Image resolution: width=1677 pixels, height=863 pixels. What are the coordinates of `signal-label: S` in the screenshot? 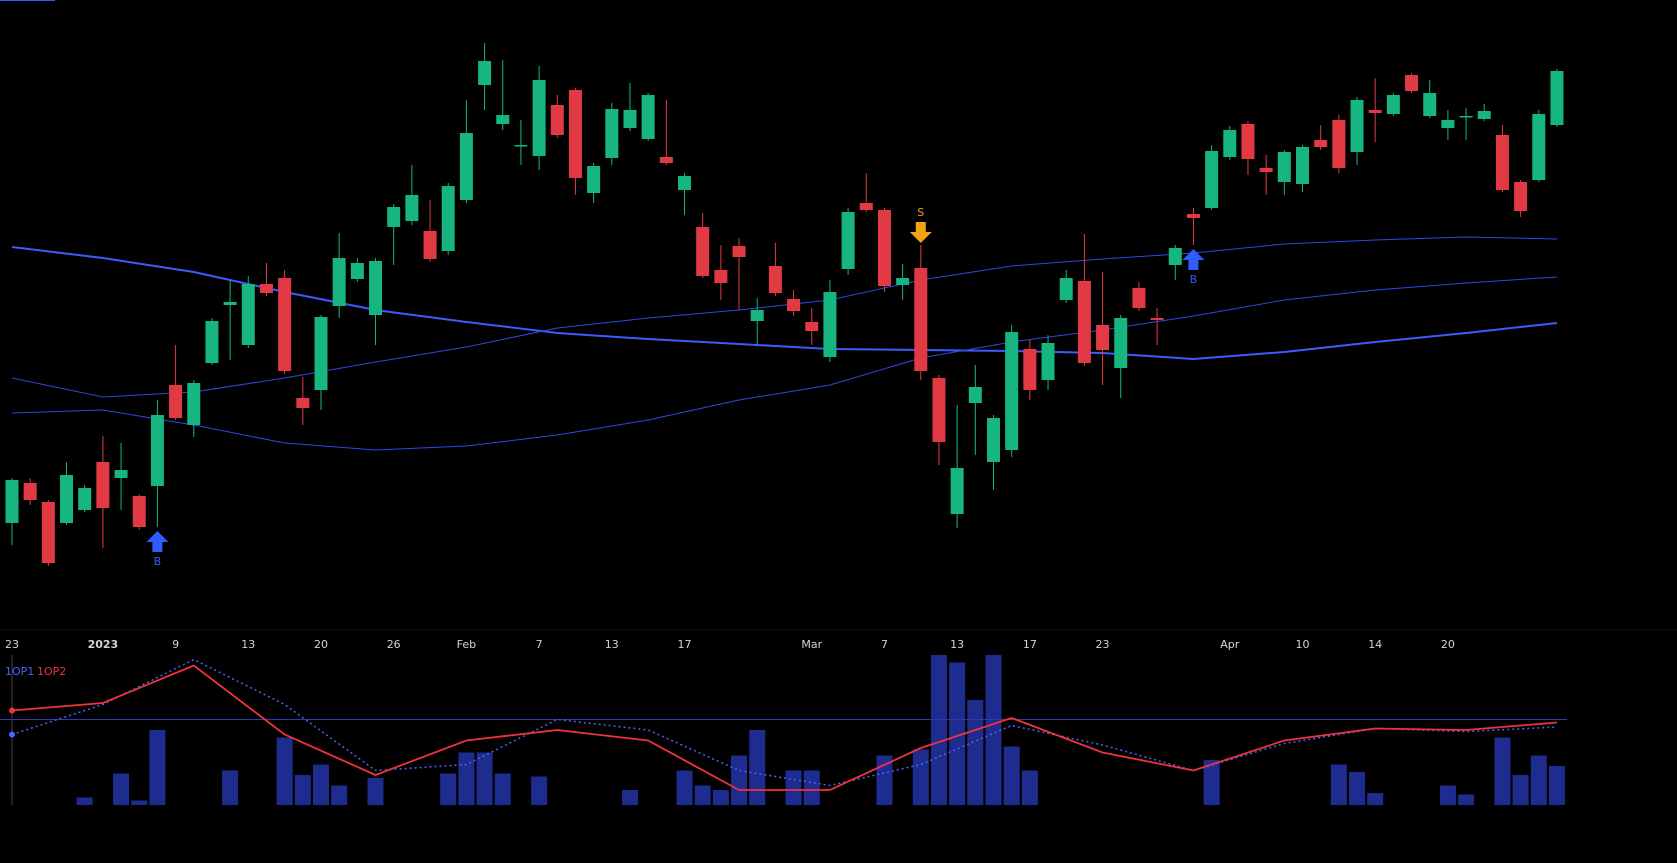 It's located at (920, 212).